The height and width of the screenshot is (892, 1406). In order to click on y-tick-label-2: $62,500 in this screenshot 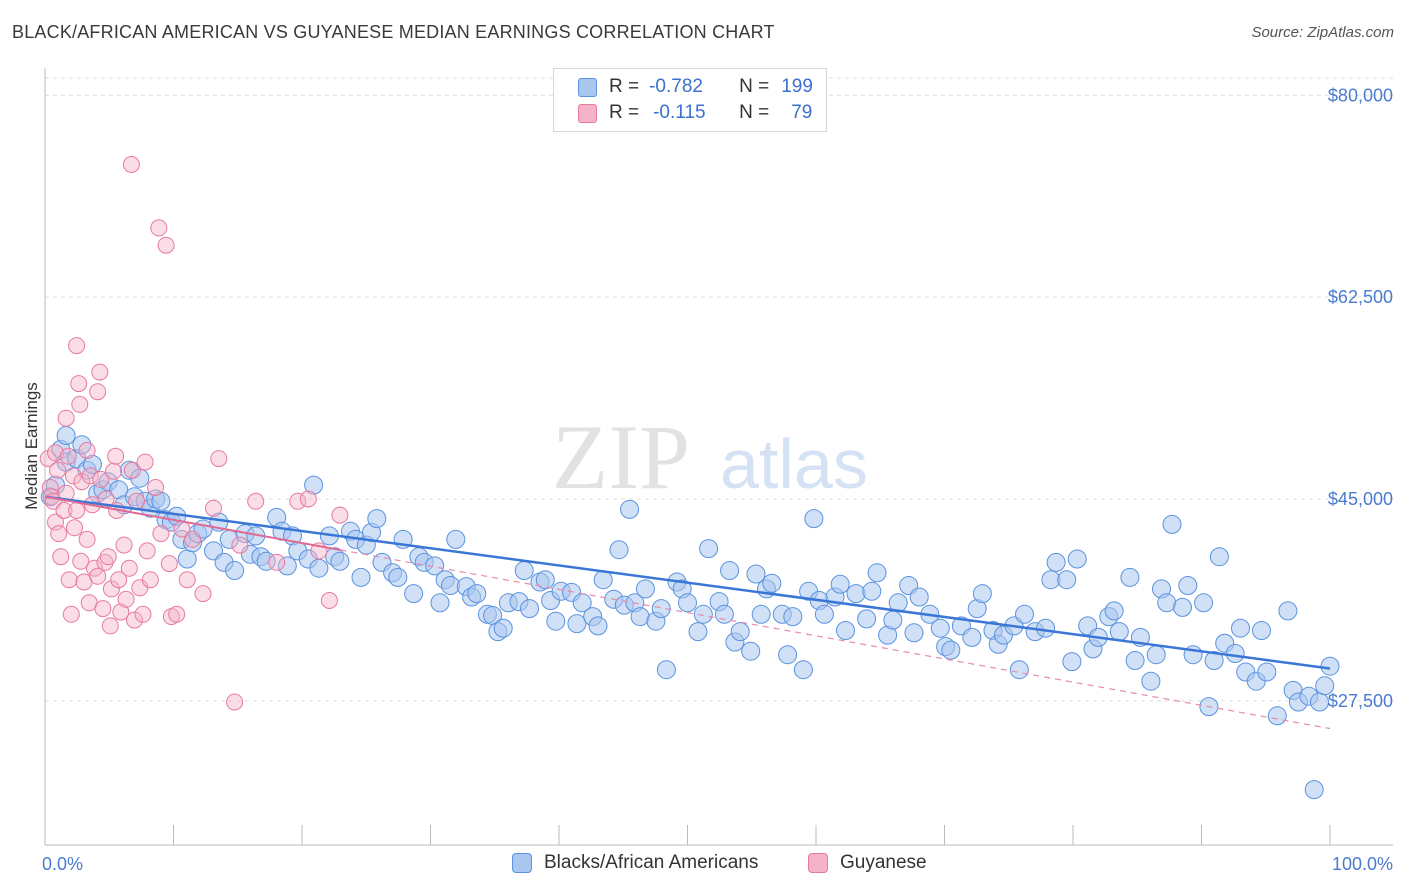, I will do `click(1360, 297)`.